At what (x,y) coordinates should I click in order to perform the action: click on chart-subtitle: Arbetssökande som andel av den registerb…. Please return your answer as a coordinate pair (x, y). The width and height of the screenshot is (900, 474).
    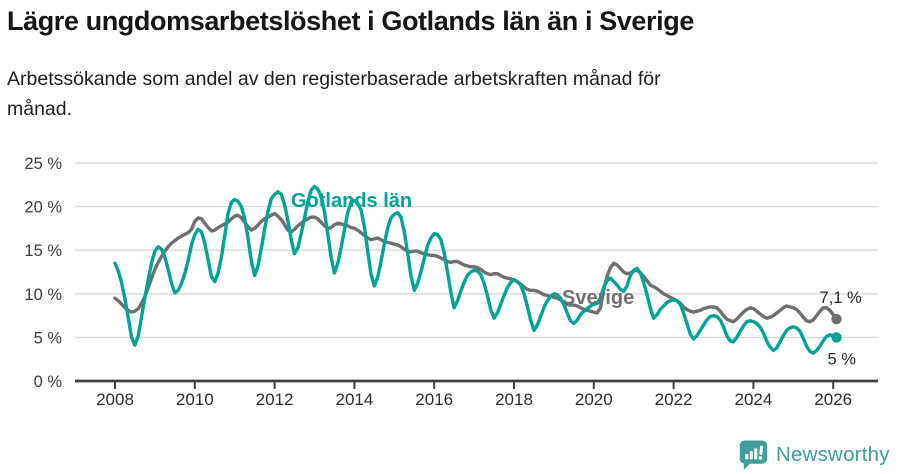
    Looking at the image, I should click on (334, 94).